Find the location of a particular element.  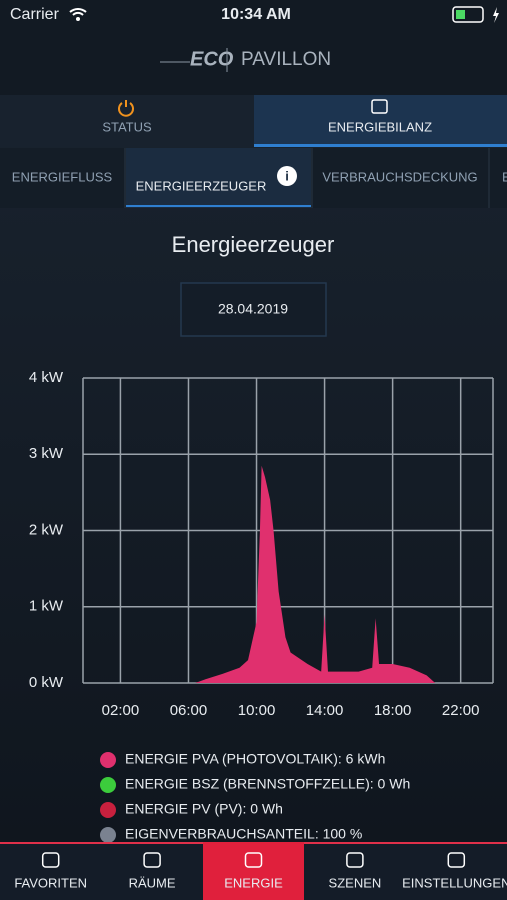

tab-energiebilanz-bg is located at coordinates (380, 121).